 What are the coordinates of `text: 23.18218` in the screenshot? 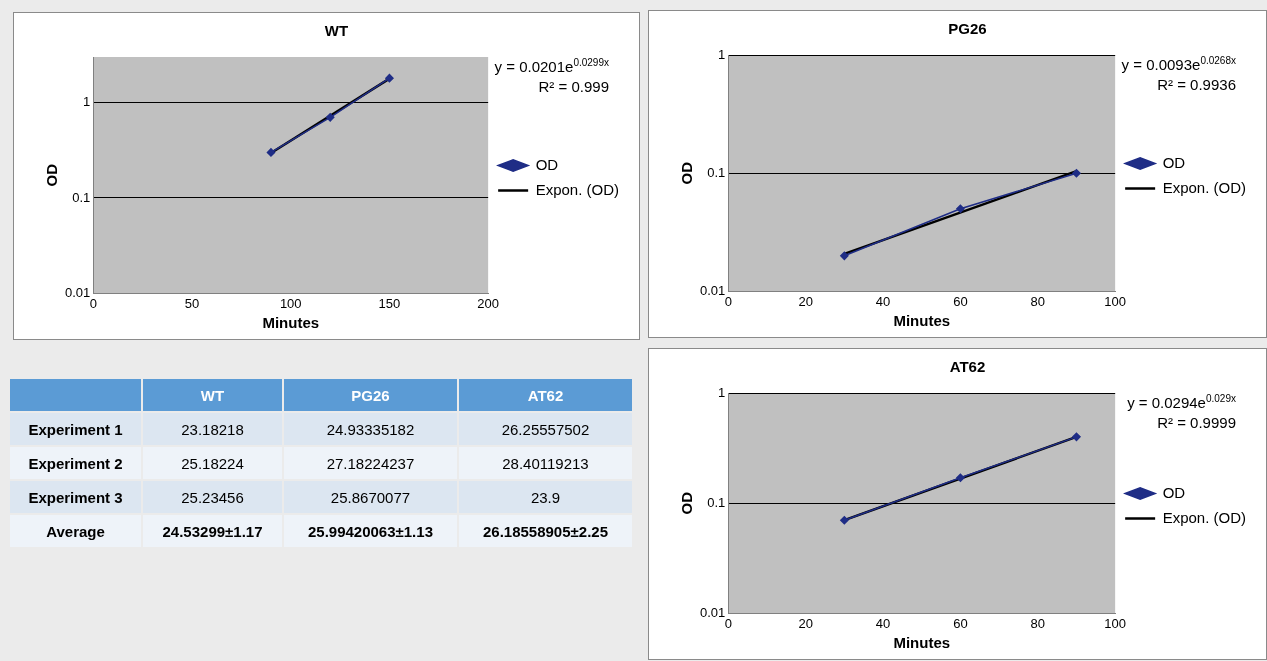 It's located at (212, 429).